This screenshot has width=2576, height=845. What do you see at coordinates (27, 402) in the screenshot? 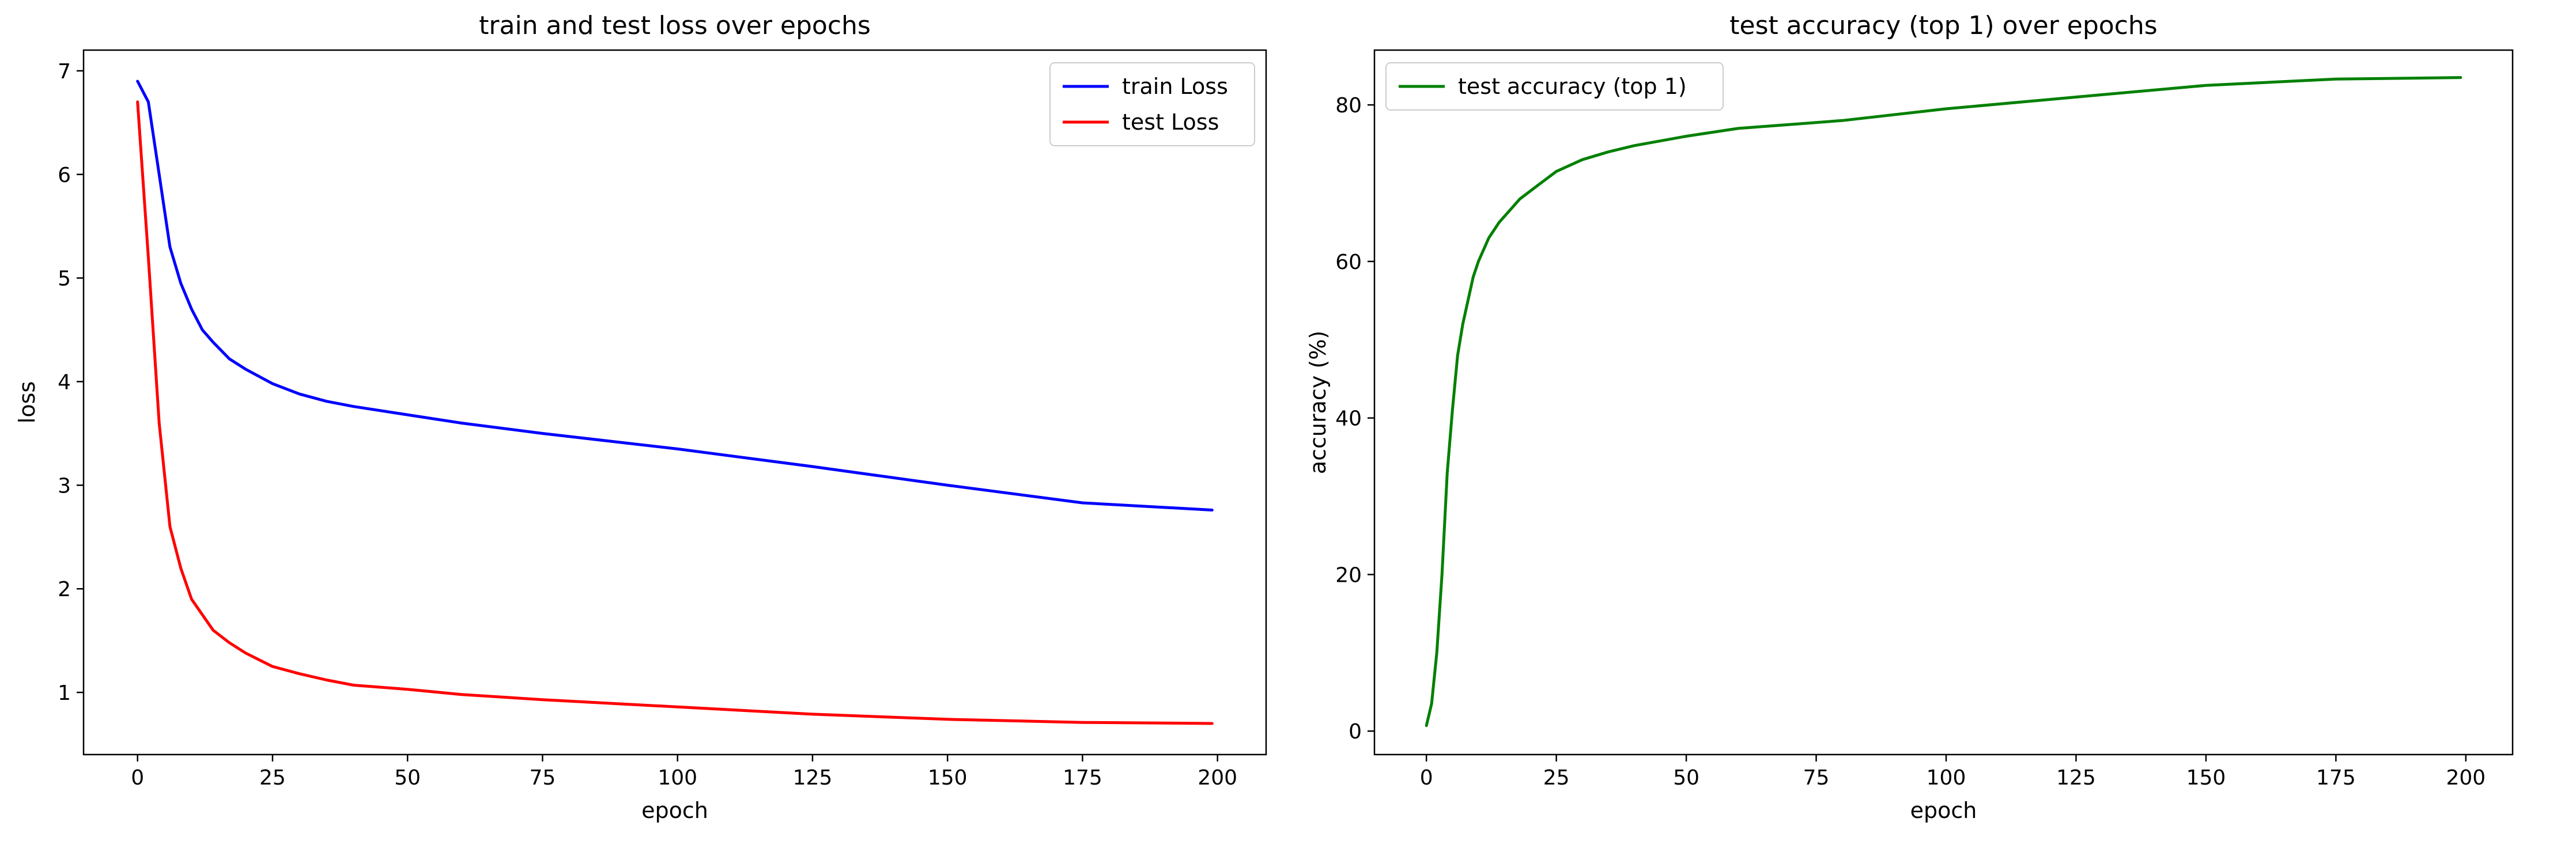
I see `y-axis-label: loss` at bounding box center [27, 402].